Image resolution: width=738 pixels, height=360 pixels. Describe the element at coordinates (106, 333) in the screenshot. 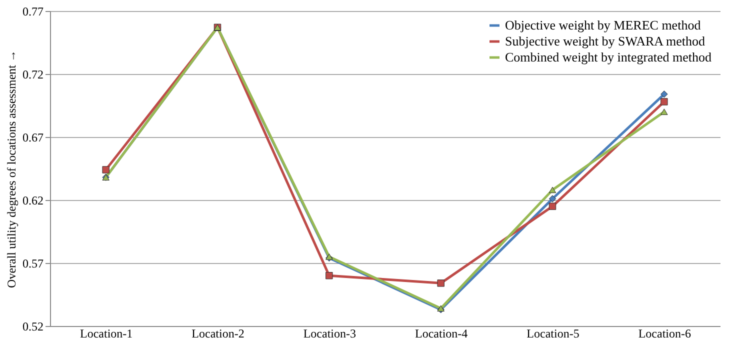

I see `x-tick-label: Location-1` at that location.